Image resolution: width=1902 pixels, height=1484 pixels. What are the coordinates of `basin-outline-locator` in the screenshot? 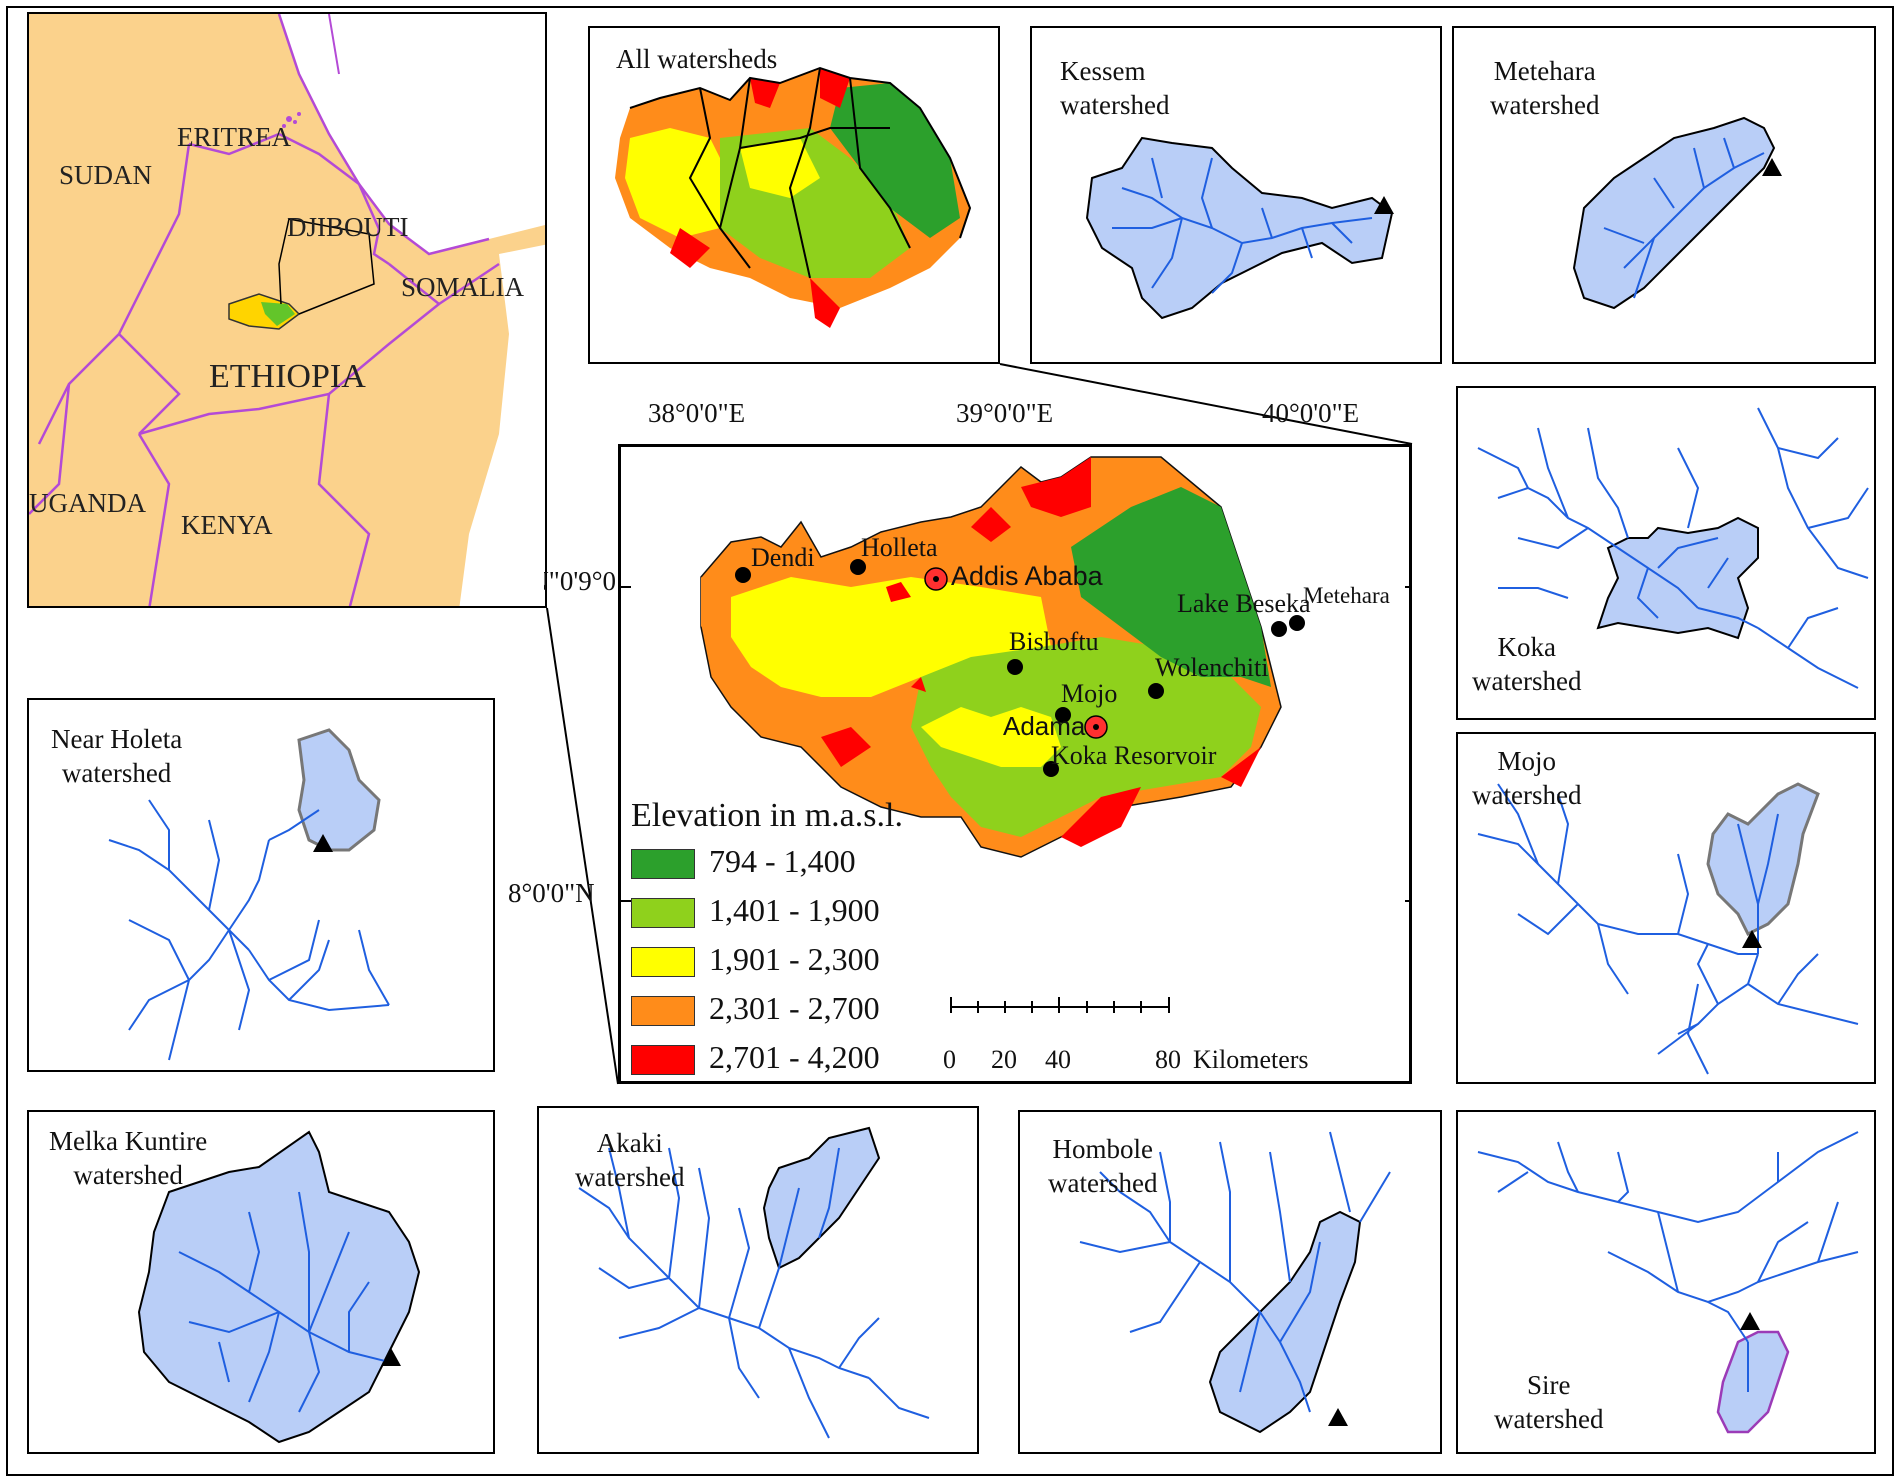 It's located at (326, 266).